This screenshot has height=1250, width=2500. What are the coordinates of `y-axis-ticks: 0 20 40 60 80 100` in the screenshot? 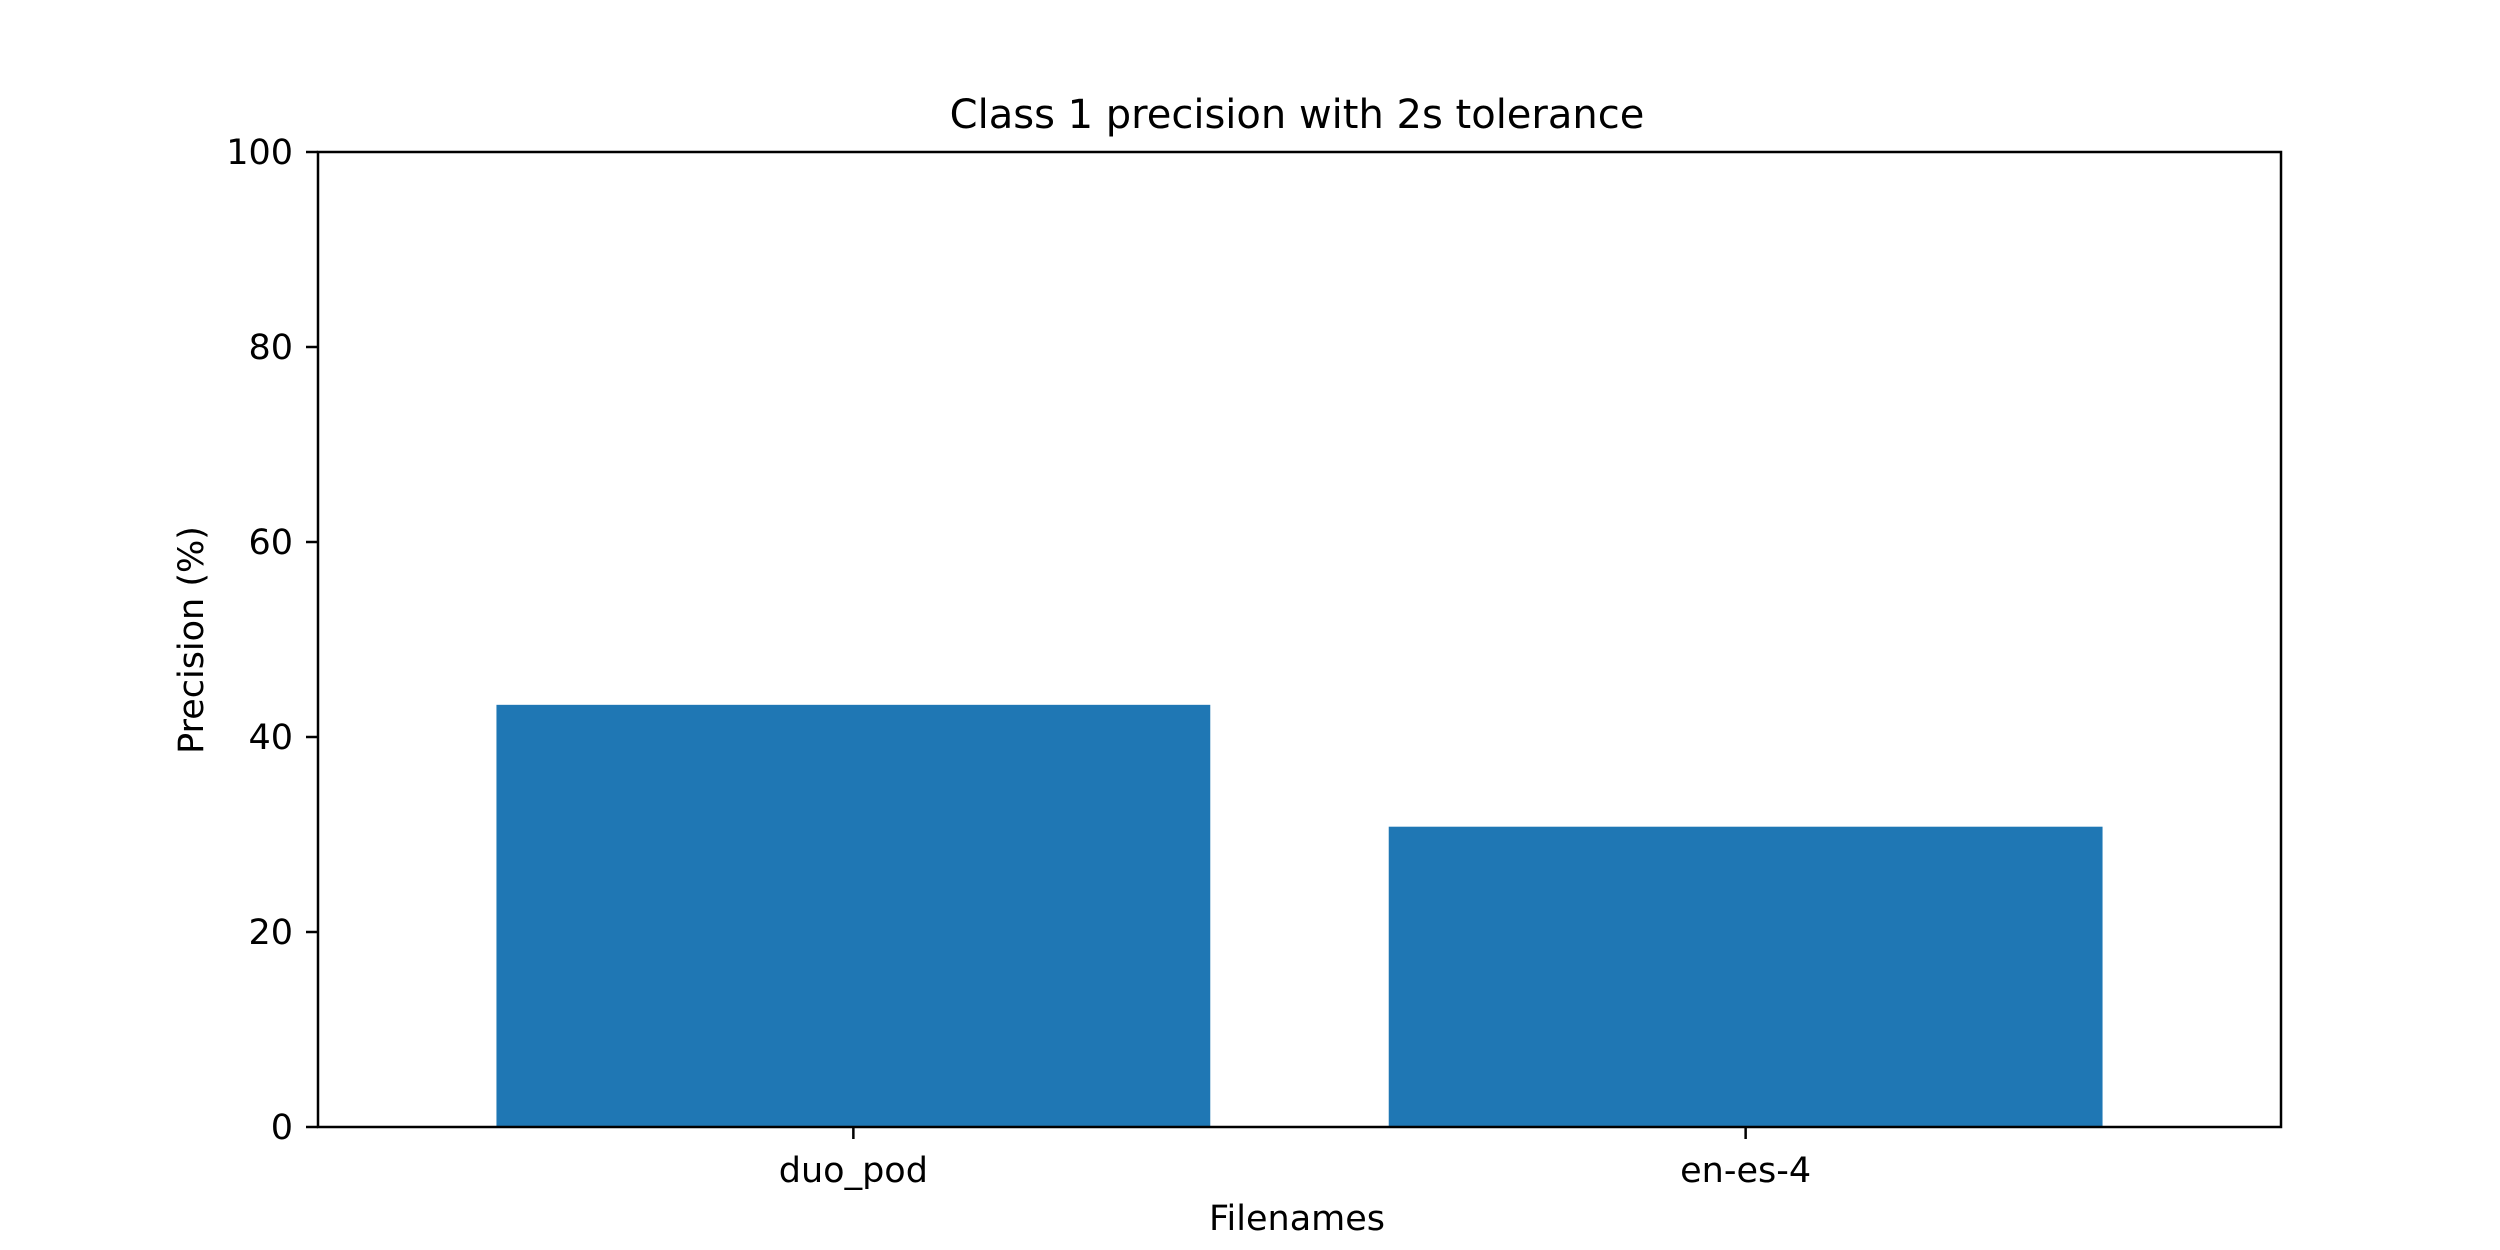 It's located at (272, 640).